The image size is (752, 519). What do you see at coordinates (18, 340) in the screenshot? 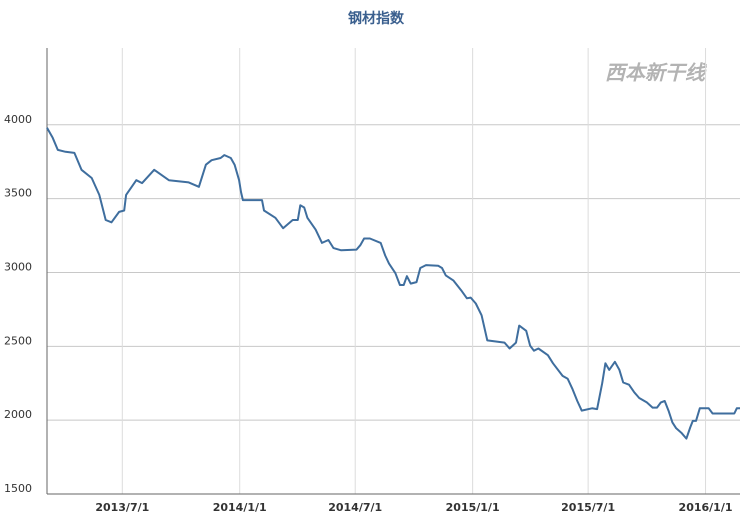
I see `y-tick-label: 2500` at bounding box center [18, 340].